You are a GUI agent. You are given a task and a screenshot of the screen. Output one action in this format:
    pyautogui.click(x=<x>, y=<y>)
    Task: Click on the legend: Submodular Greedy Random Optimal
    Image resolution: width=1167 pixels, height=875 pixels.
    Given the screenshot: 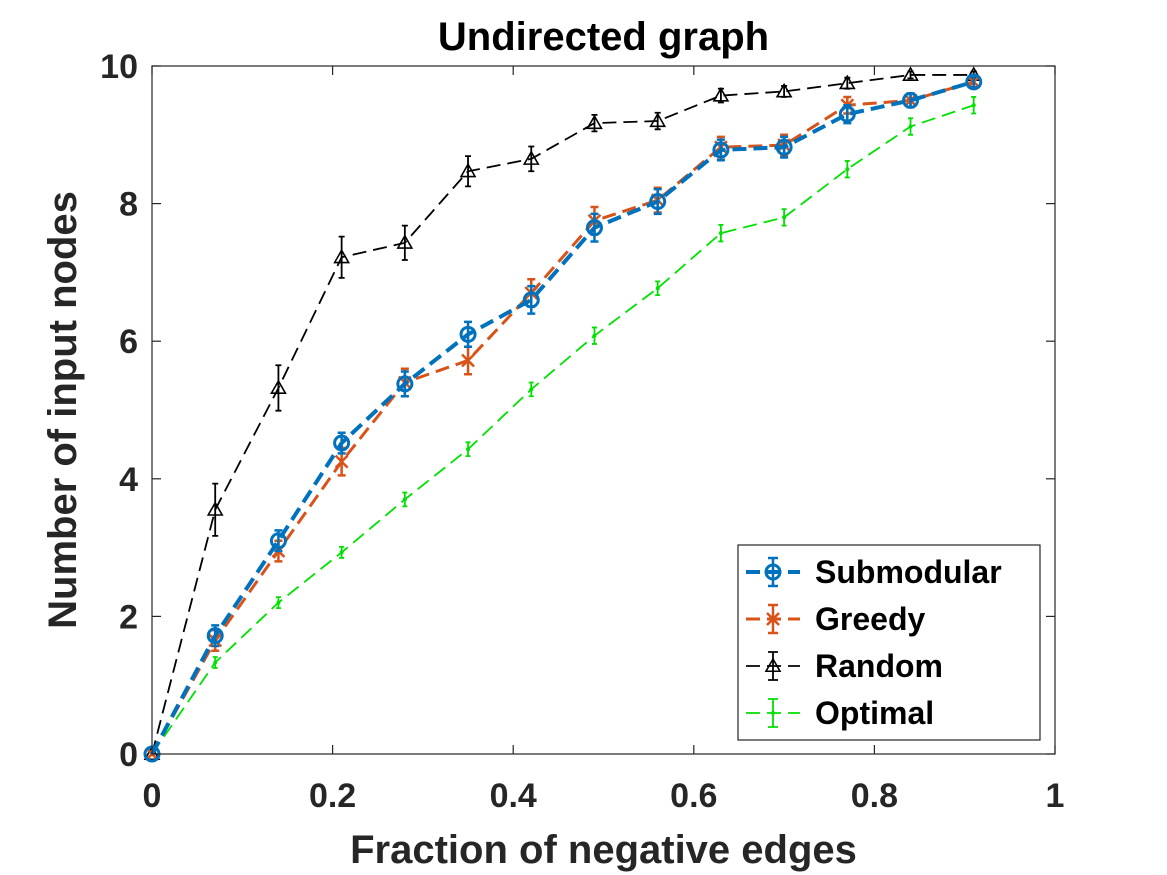 What is the action you would take?
    pyautogui.click(x=889, y=642)
    